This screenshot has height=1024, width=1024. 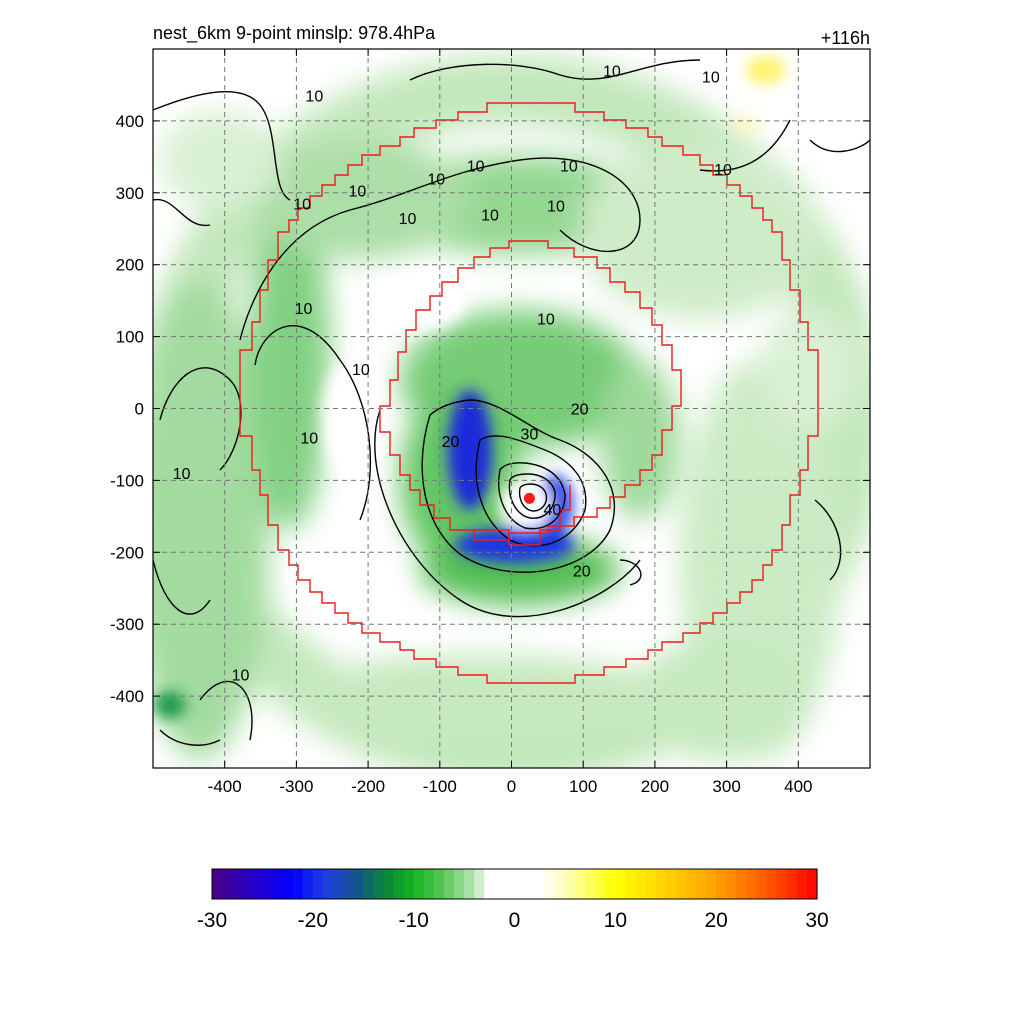 I want to click on x-tick-label: -400, so click(x=225, y=786).